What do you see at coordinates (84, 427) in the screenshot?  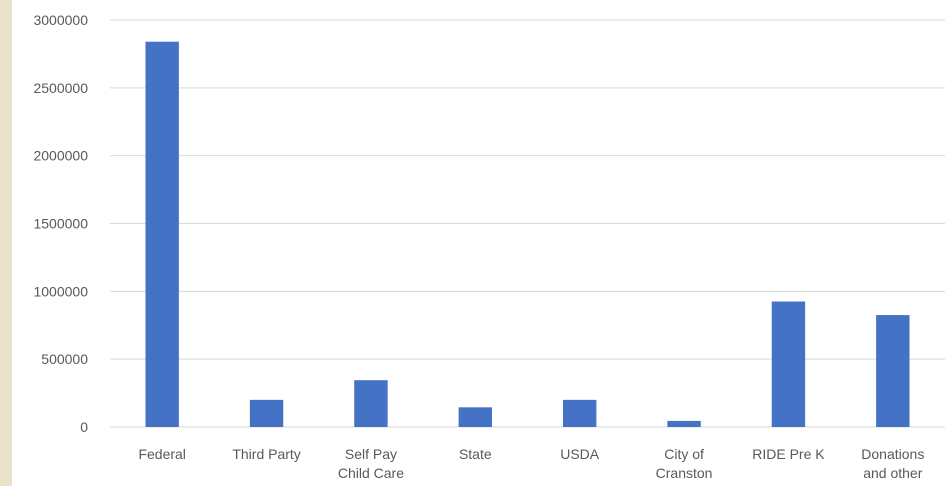 I see `y-tick-label: 0` at bounding box center [84, 427].